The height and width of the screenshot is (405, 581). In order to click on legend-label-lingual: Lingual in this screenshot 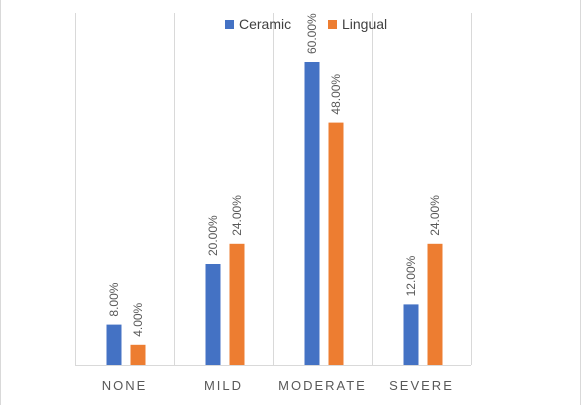, I will do `click(364, 24)`.